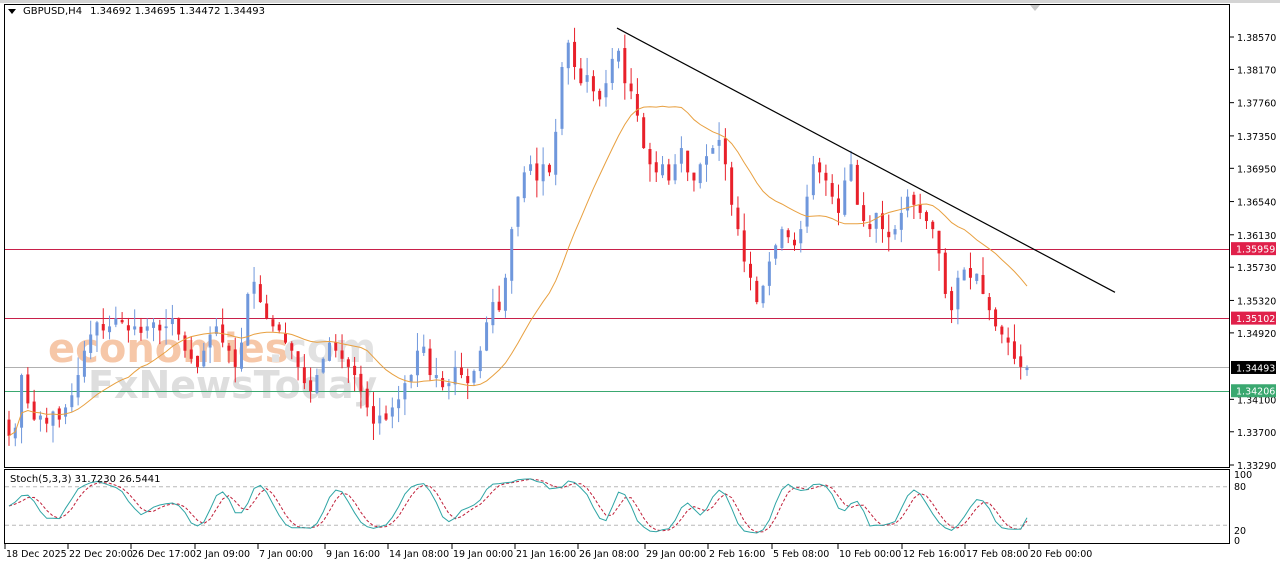 This screenshot has height=571, width=1280. I want to click on svg-text: 1.35959, so click(1255, 250).